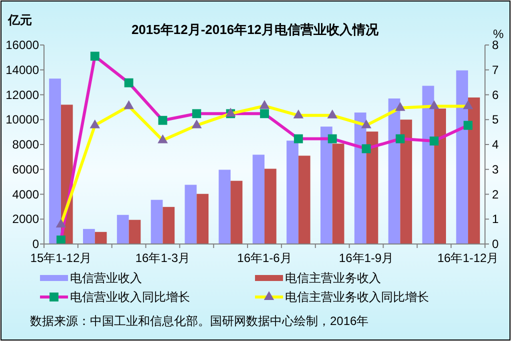 The width and height of the screenshot is (511, 341). Describe the element at coordinates (130, 297) in the screenshot. I see `legend-label: 电信营业收入同比增长` at that location.